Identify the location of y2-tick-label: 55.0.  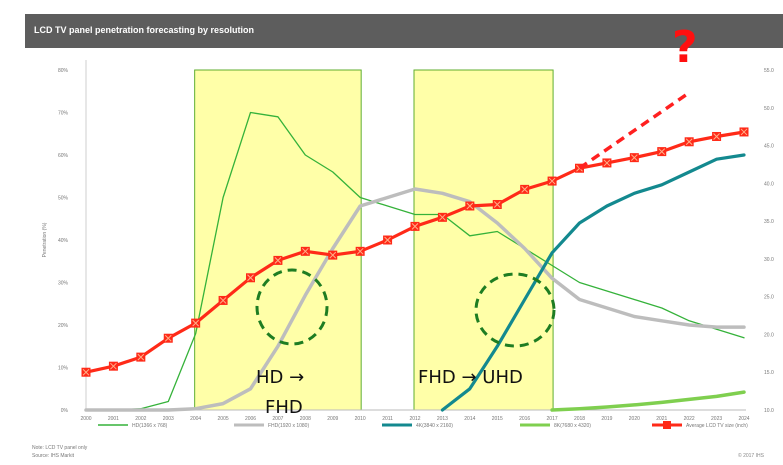
(769, 71).